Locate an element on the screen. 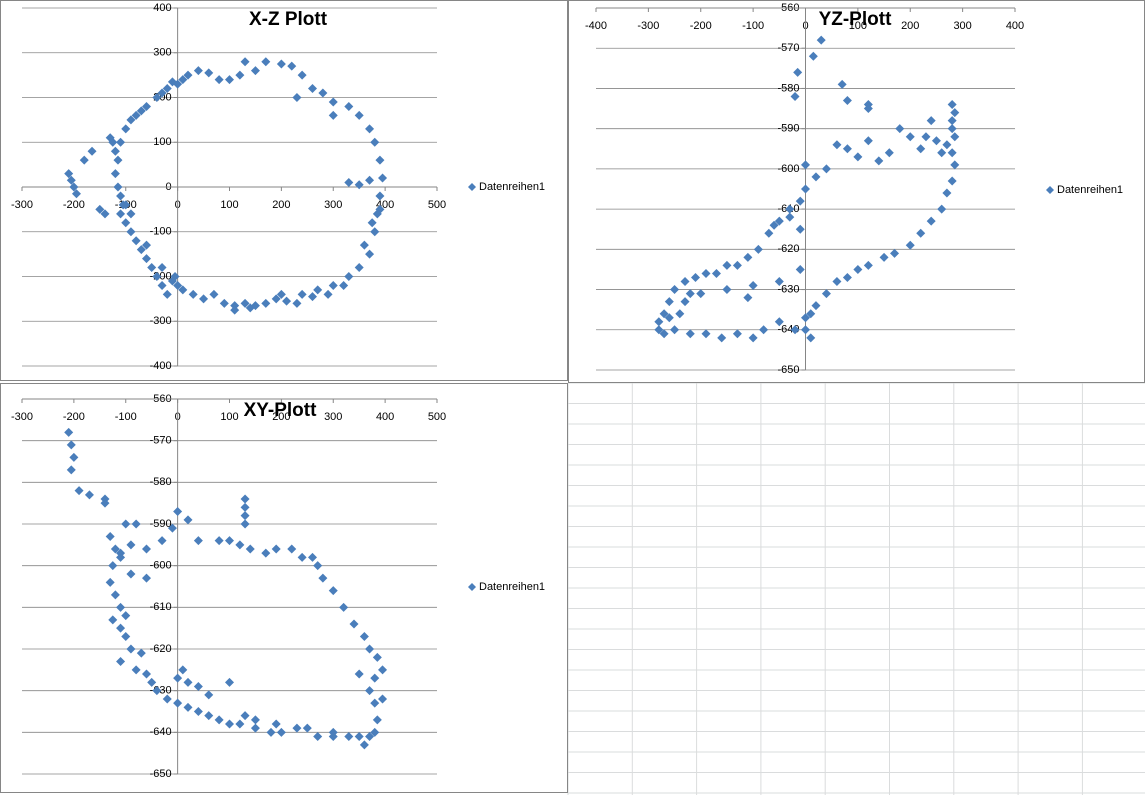 This screenshot has width=1145, height=795. x-tick-label: 300 is located at coordinates (333, 205).